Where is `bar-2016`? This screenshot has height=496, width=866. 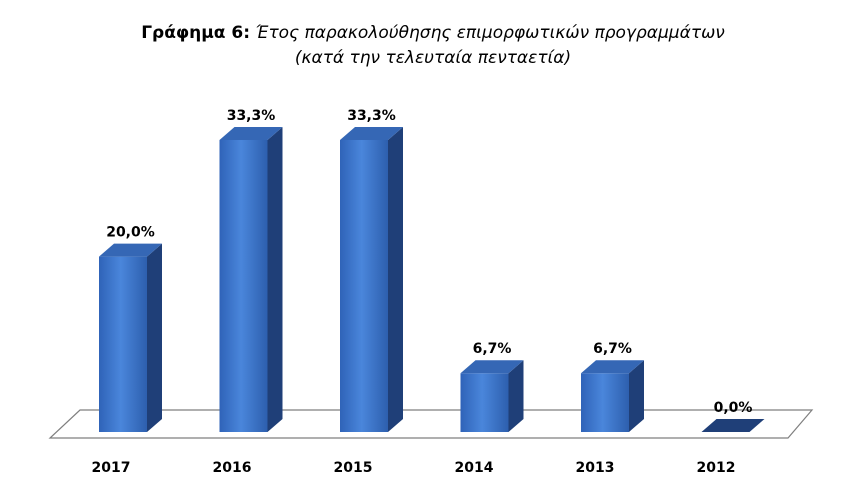 bar-2016 is located at coordinates (251, 279).